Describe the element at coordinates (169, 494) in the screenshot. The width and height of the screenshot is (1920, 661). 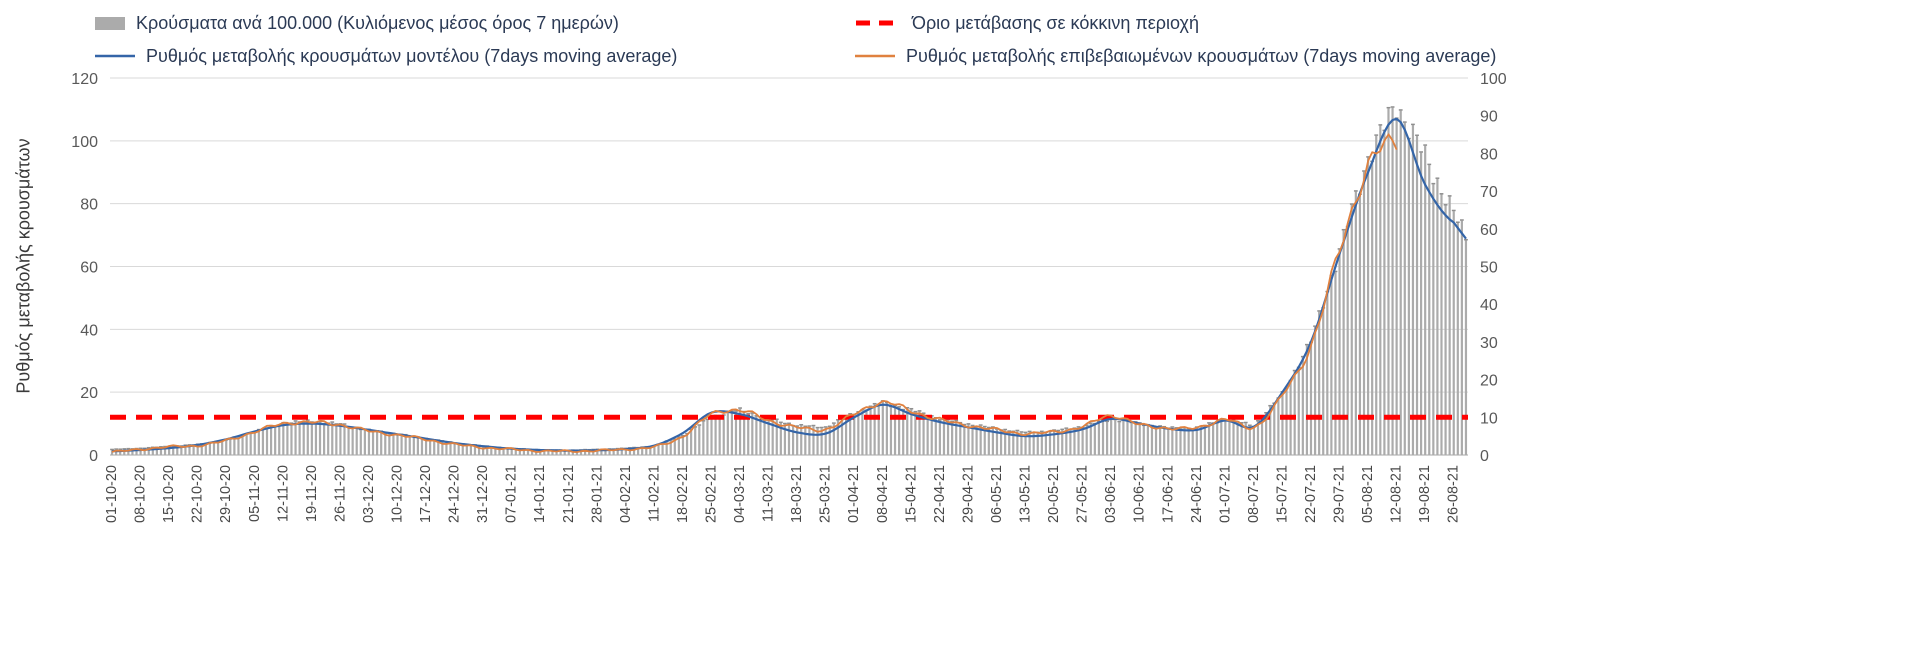
I see `svg-text: 15-10-20` at that location.